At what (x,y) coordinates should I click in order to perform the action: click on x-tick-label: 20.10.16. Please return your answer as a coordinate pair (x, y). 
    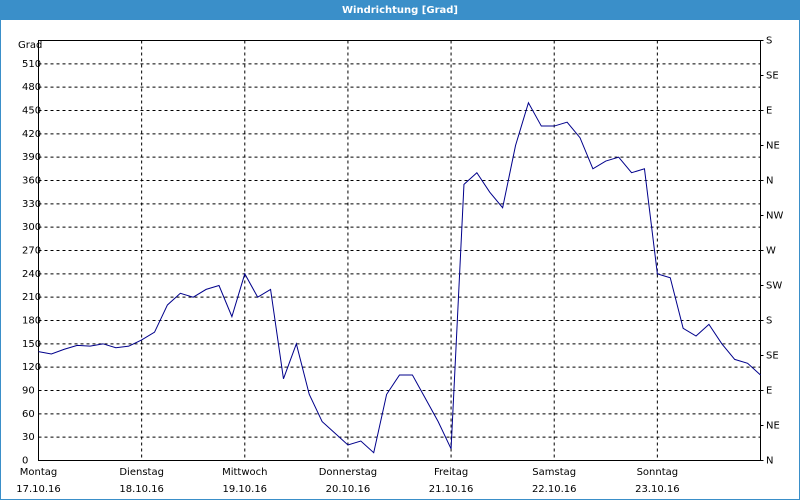
    Looking at the image, I should click on (348, 489).